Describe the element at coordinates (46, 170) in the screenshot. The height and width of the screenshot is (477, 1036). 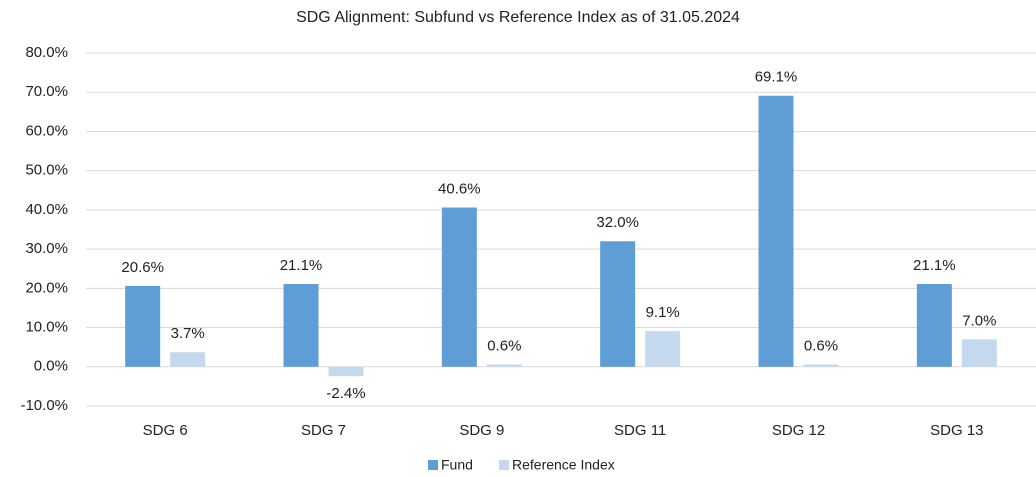
I see `y-tick-label: 50.0%` at that location.